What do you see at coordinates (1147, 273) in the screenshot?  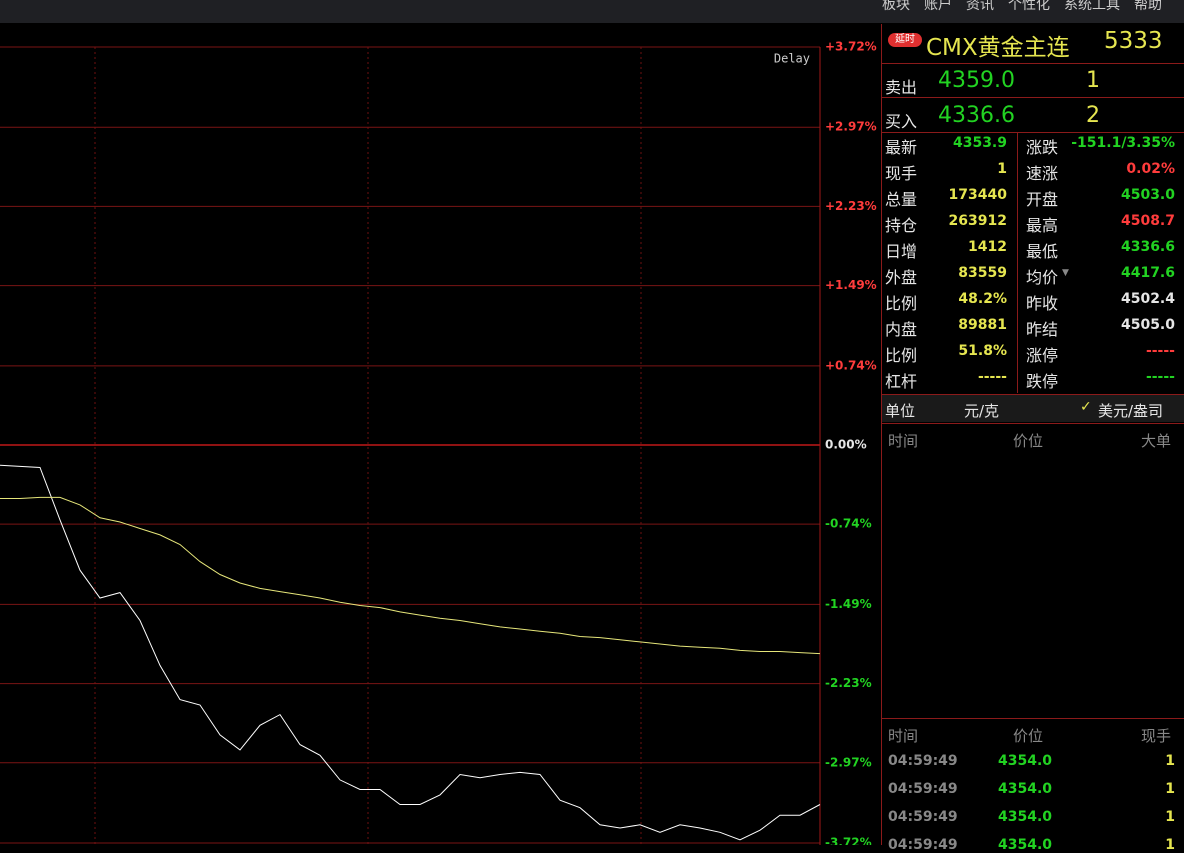 I see `quote-value: 4417.6` at bounding box center [1147, 273].